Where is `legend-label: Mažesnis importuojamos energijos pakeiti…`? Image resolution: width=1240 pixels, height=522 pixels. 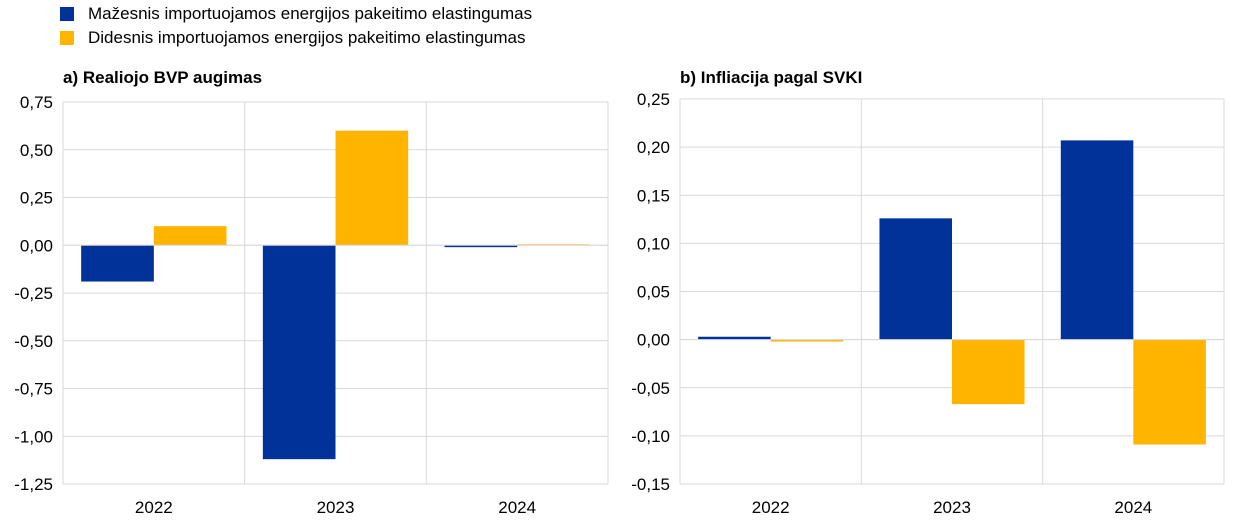 legend-label: Mažesnis importuojamos energijos pakeiti… is located at coordinates (310, 13).